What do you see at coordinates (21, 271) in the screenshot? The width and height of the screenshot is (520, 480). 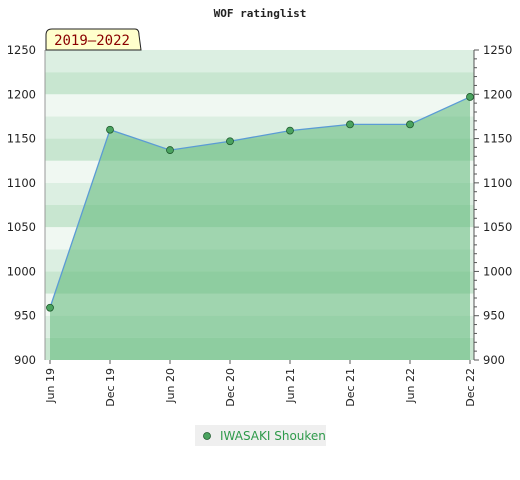 I see `y-tick-label-left: 1000` at bounding box center [21, 271].